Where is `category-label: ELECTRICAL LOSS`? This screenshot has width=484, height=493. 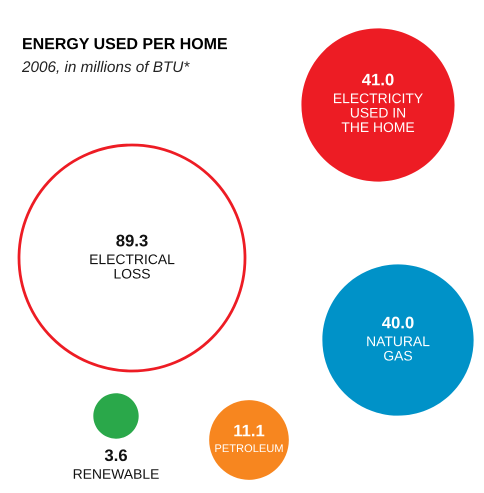 category-label: ELECTRICAL LOSS is located at coordinates (132, 266).